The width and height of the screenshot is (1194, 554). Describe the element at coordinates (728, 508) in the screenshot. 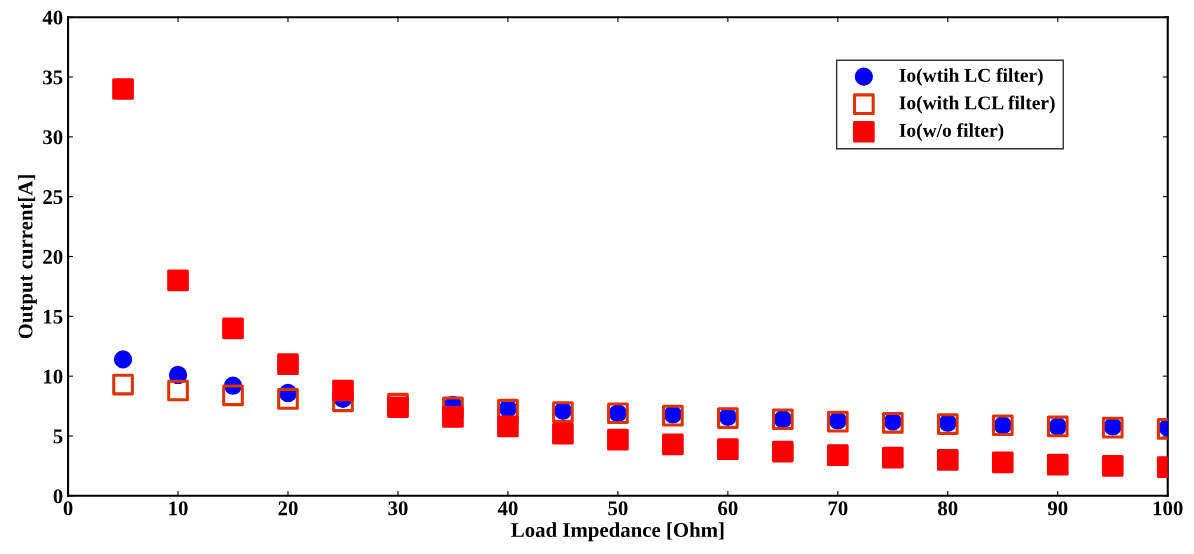

I see `x-tick-label: 60` at that location.